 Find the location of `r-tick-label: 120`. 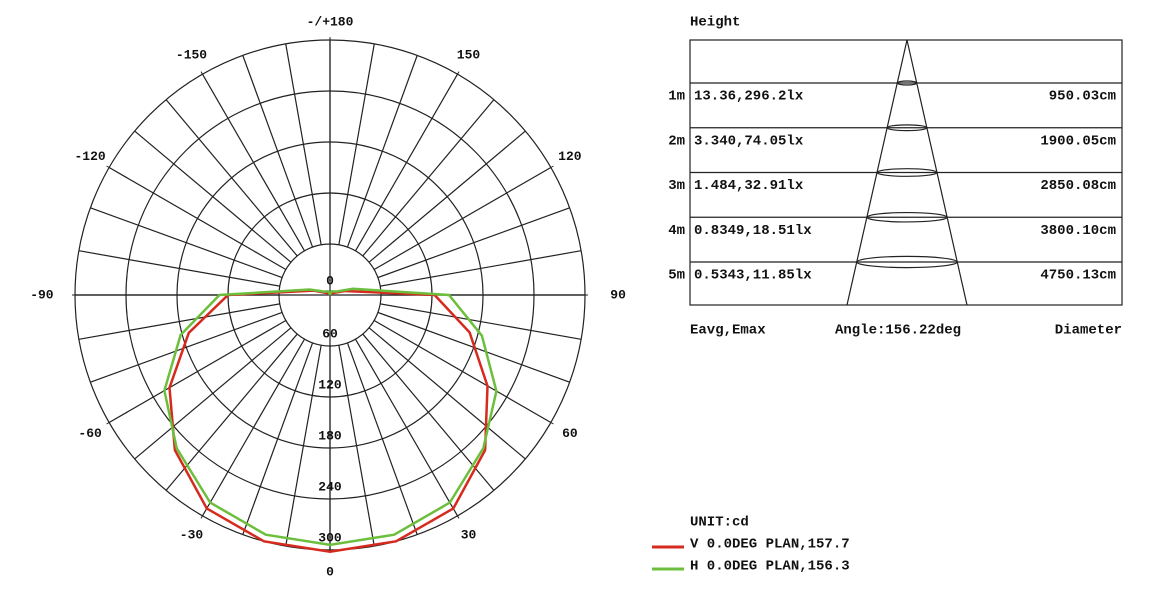

r-tick-label: 120 is located at coordinates (330, 384).